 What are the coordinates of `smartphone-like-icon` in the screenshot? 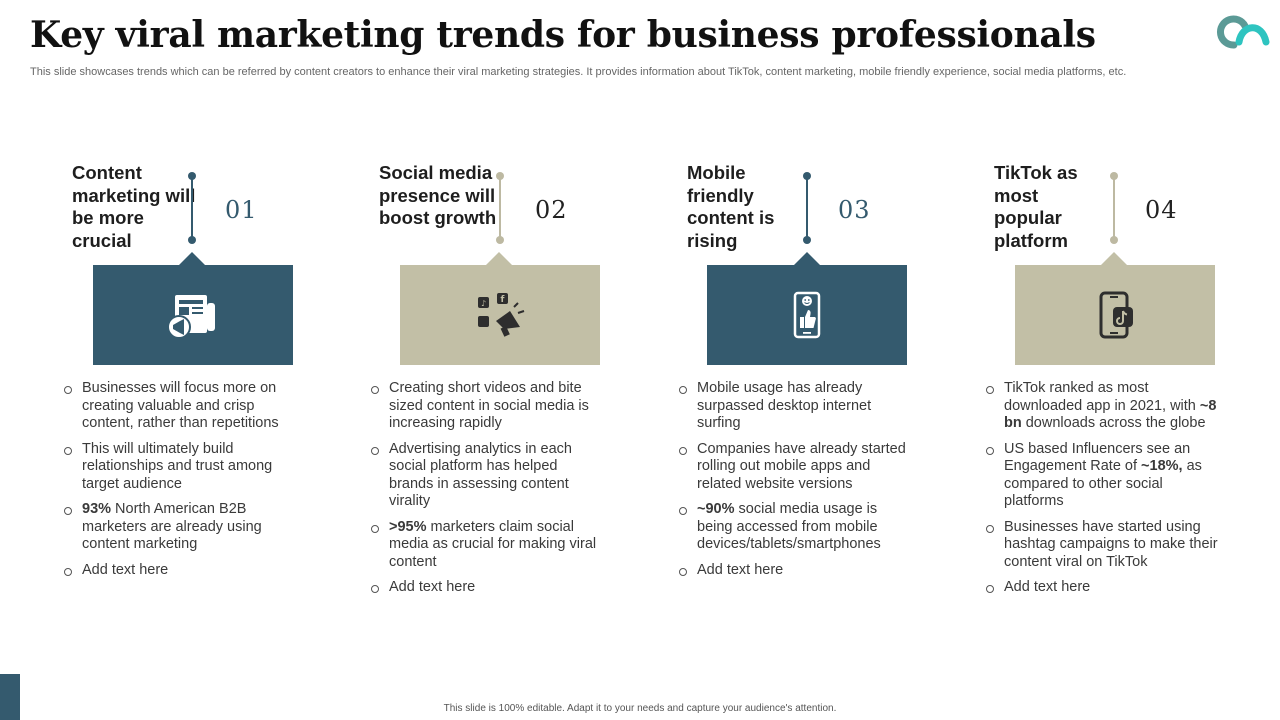 It's located at (807, 315).